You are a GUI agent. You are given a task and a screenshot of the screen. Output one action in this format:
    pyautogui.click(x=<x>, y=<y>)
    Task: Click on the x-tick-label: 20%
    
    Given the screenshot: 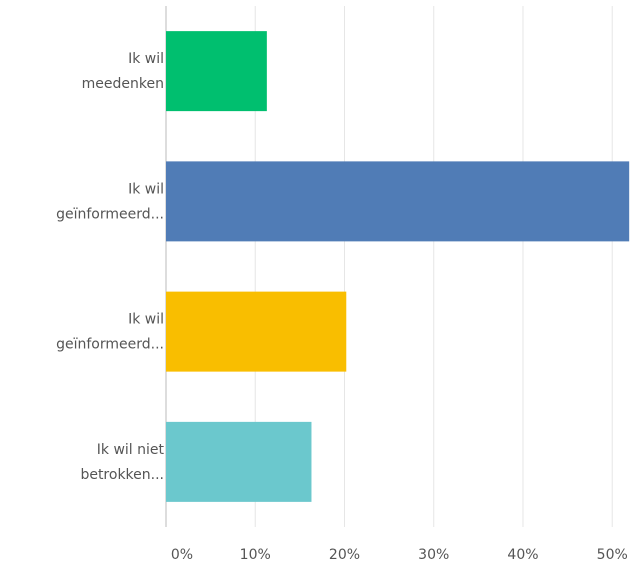 What is the action you would take?
    pyautogui.click(x=344, y=555)
    